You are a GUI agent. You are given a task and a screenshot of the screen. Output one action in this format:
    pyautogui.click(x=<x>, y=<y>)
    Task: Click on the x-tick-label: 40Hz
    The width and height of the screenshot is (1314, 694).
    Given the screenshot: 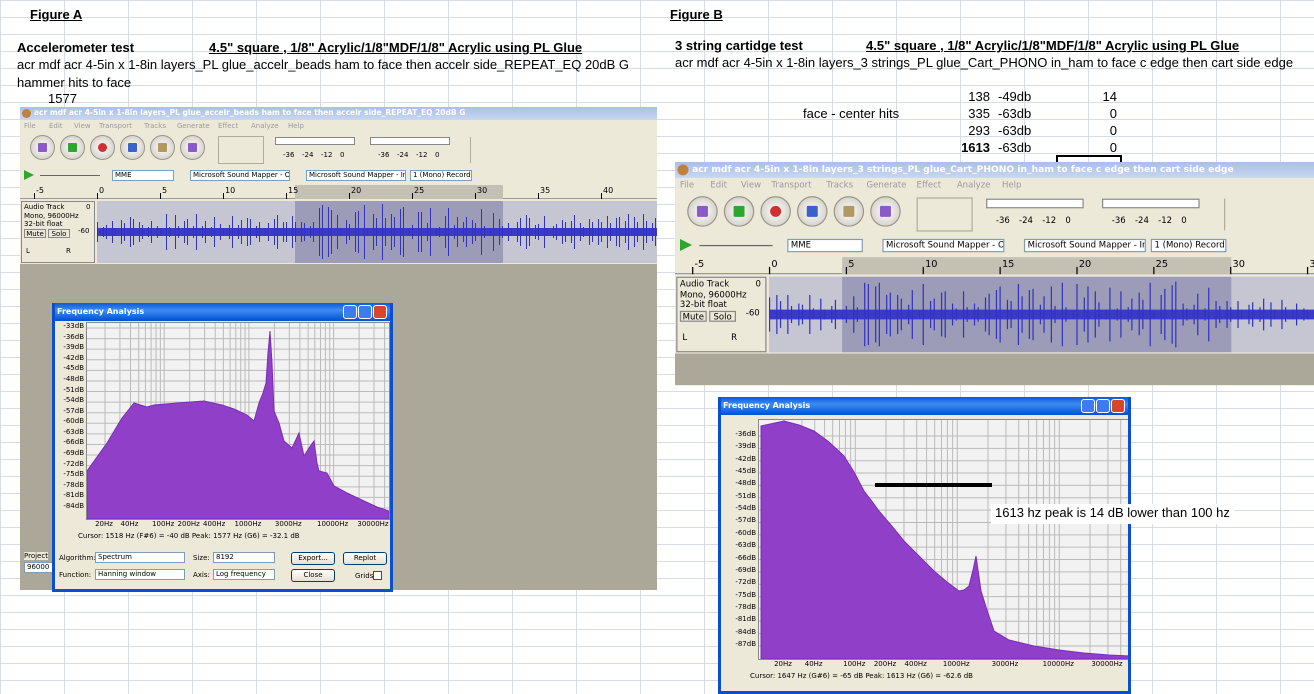 What is the action you would take?
    pyautogui.click(x=129, y=524)
    